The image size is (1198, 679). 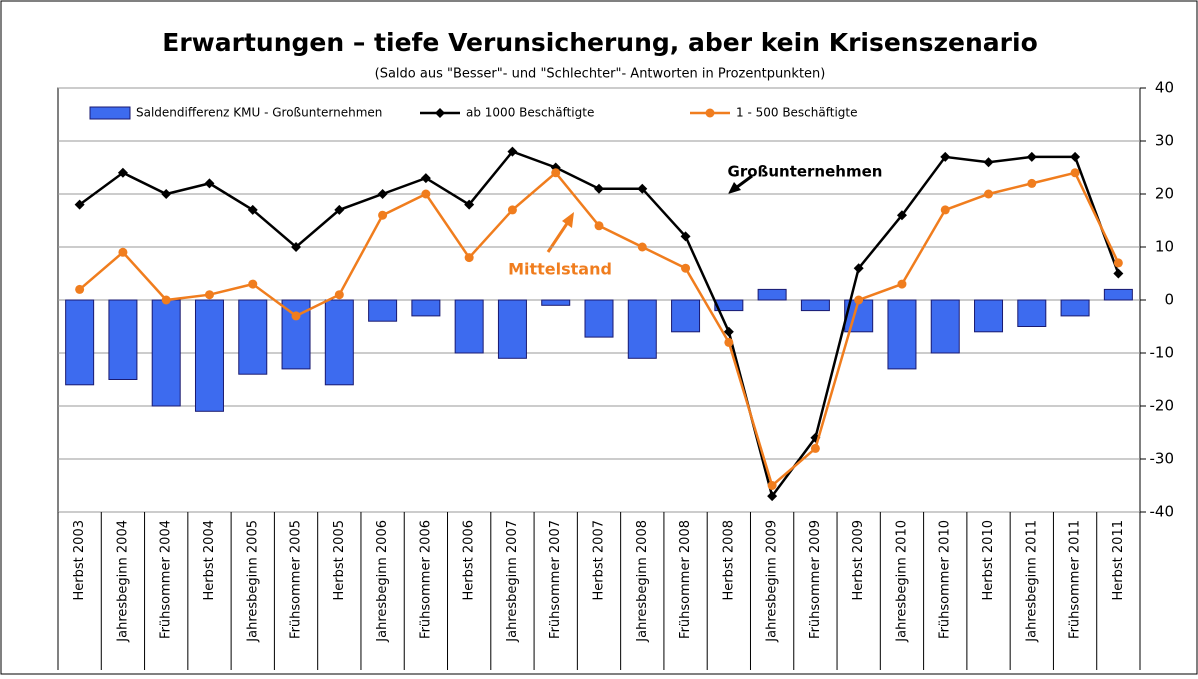 What do you see at coordinates (259, 113) in the screenshot?
I see `legend-label: Saldendifferenz KMU - Großunternehmen` at bounding box center [259, 113].